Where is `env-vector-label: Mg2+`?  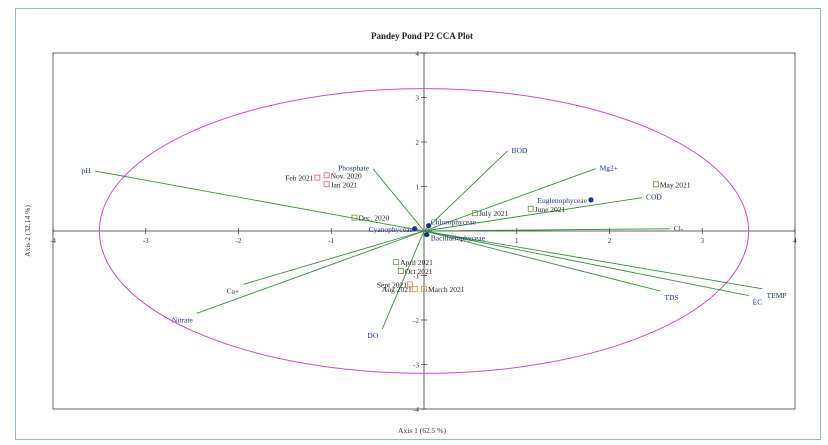 env-vector-label: Mg2+ is located at coordinates (609, 168).